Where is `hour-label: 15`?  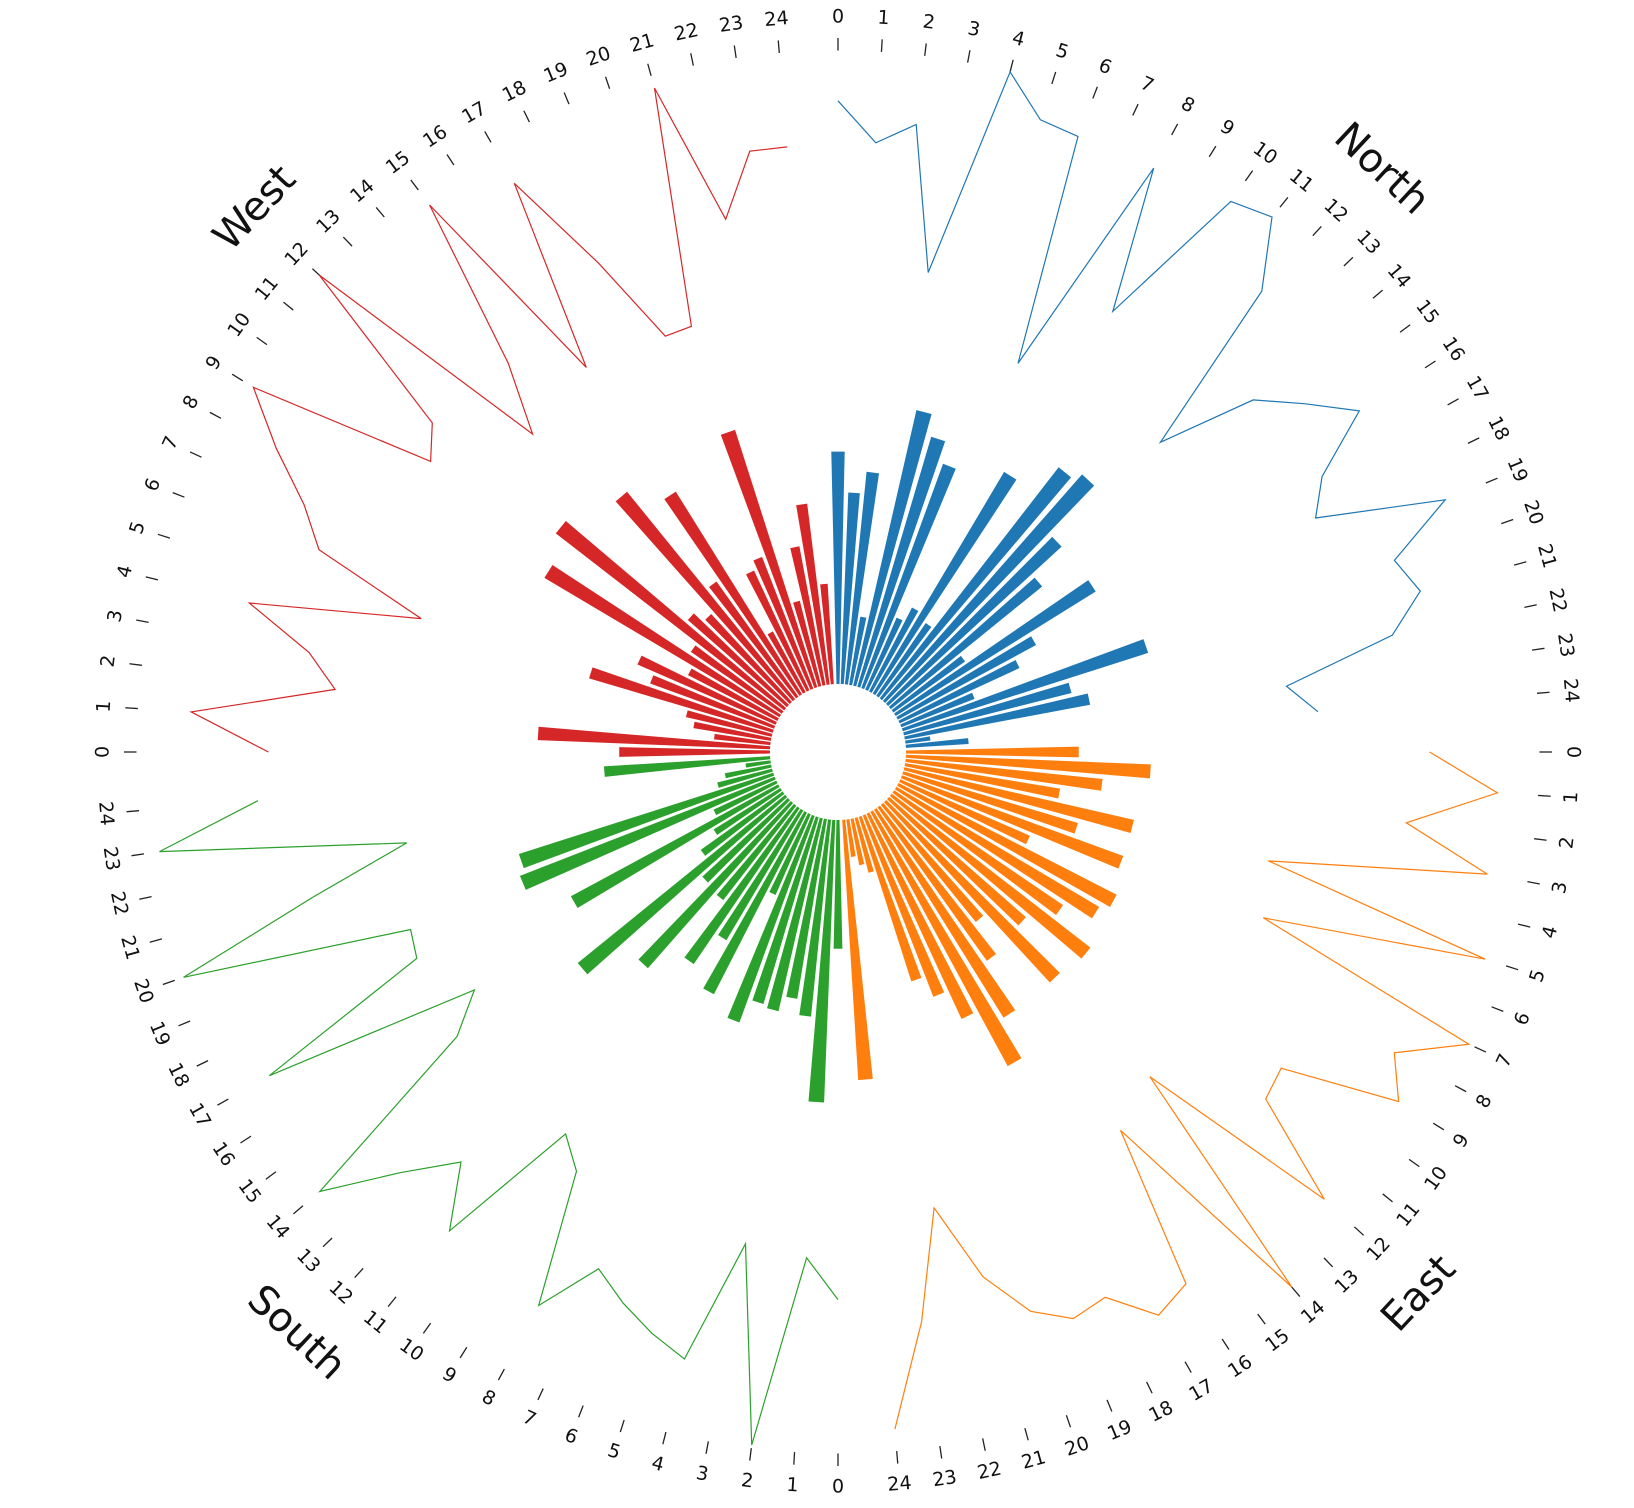 hour-label: 15 is located at coordinates (1427, 312).